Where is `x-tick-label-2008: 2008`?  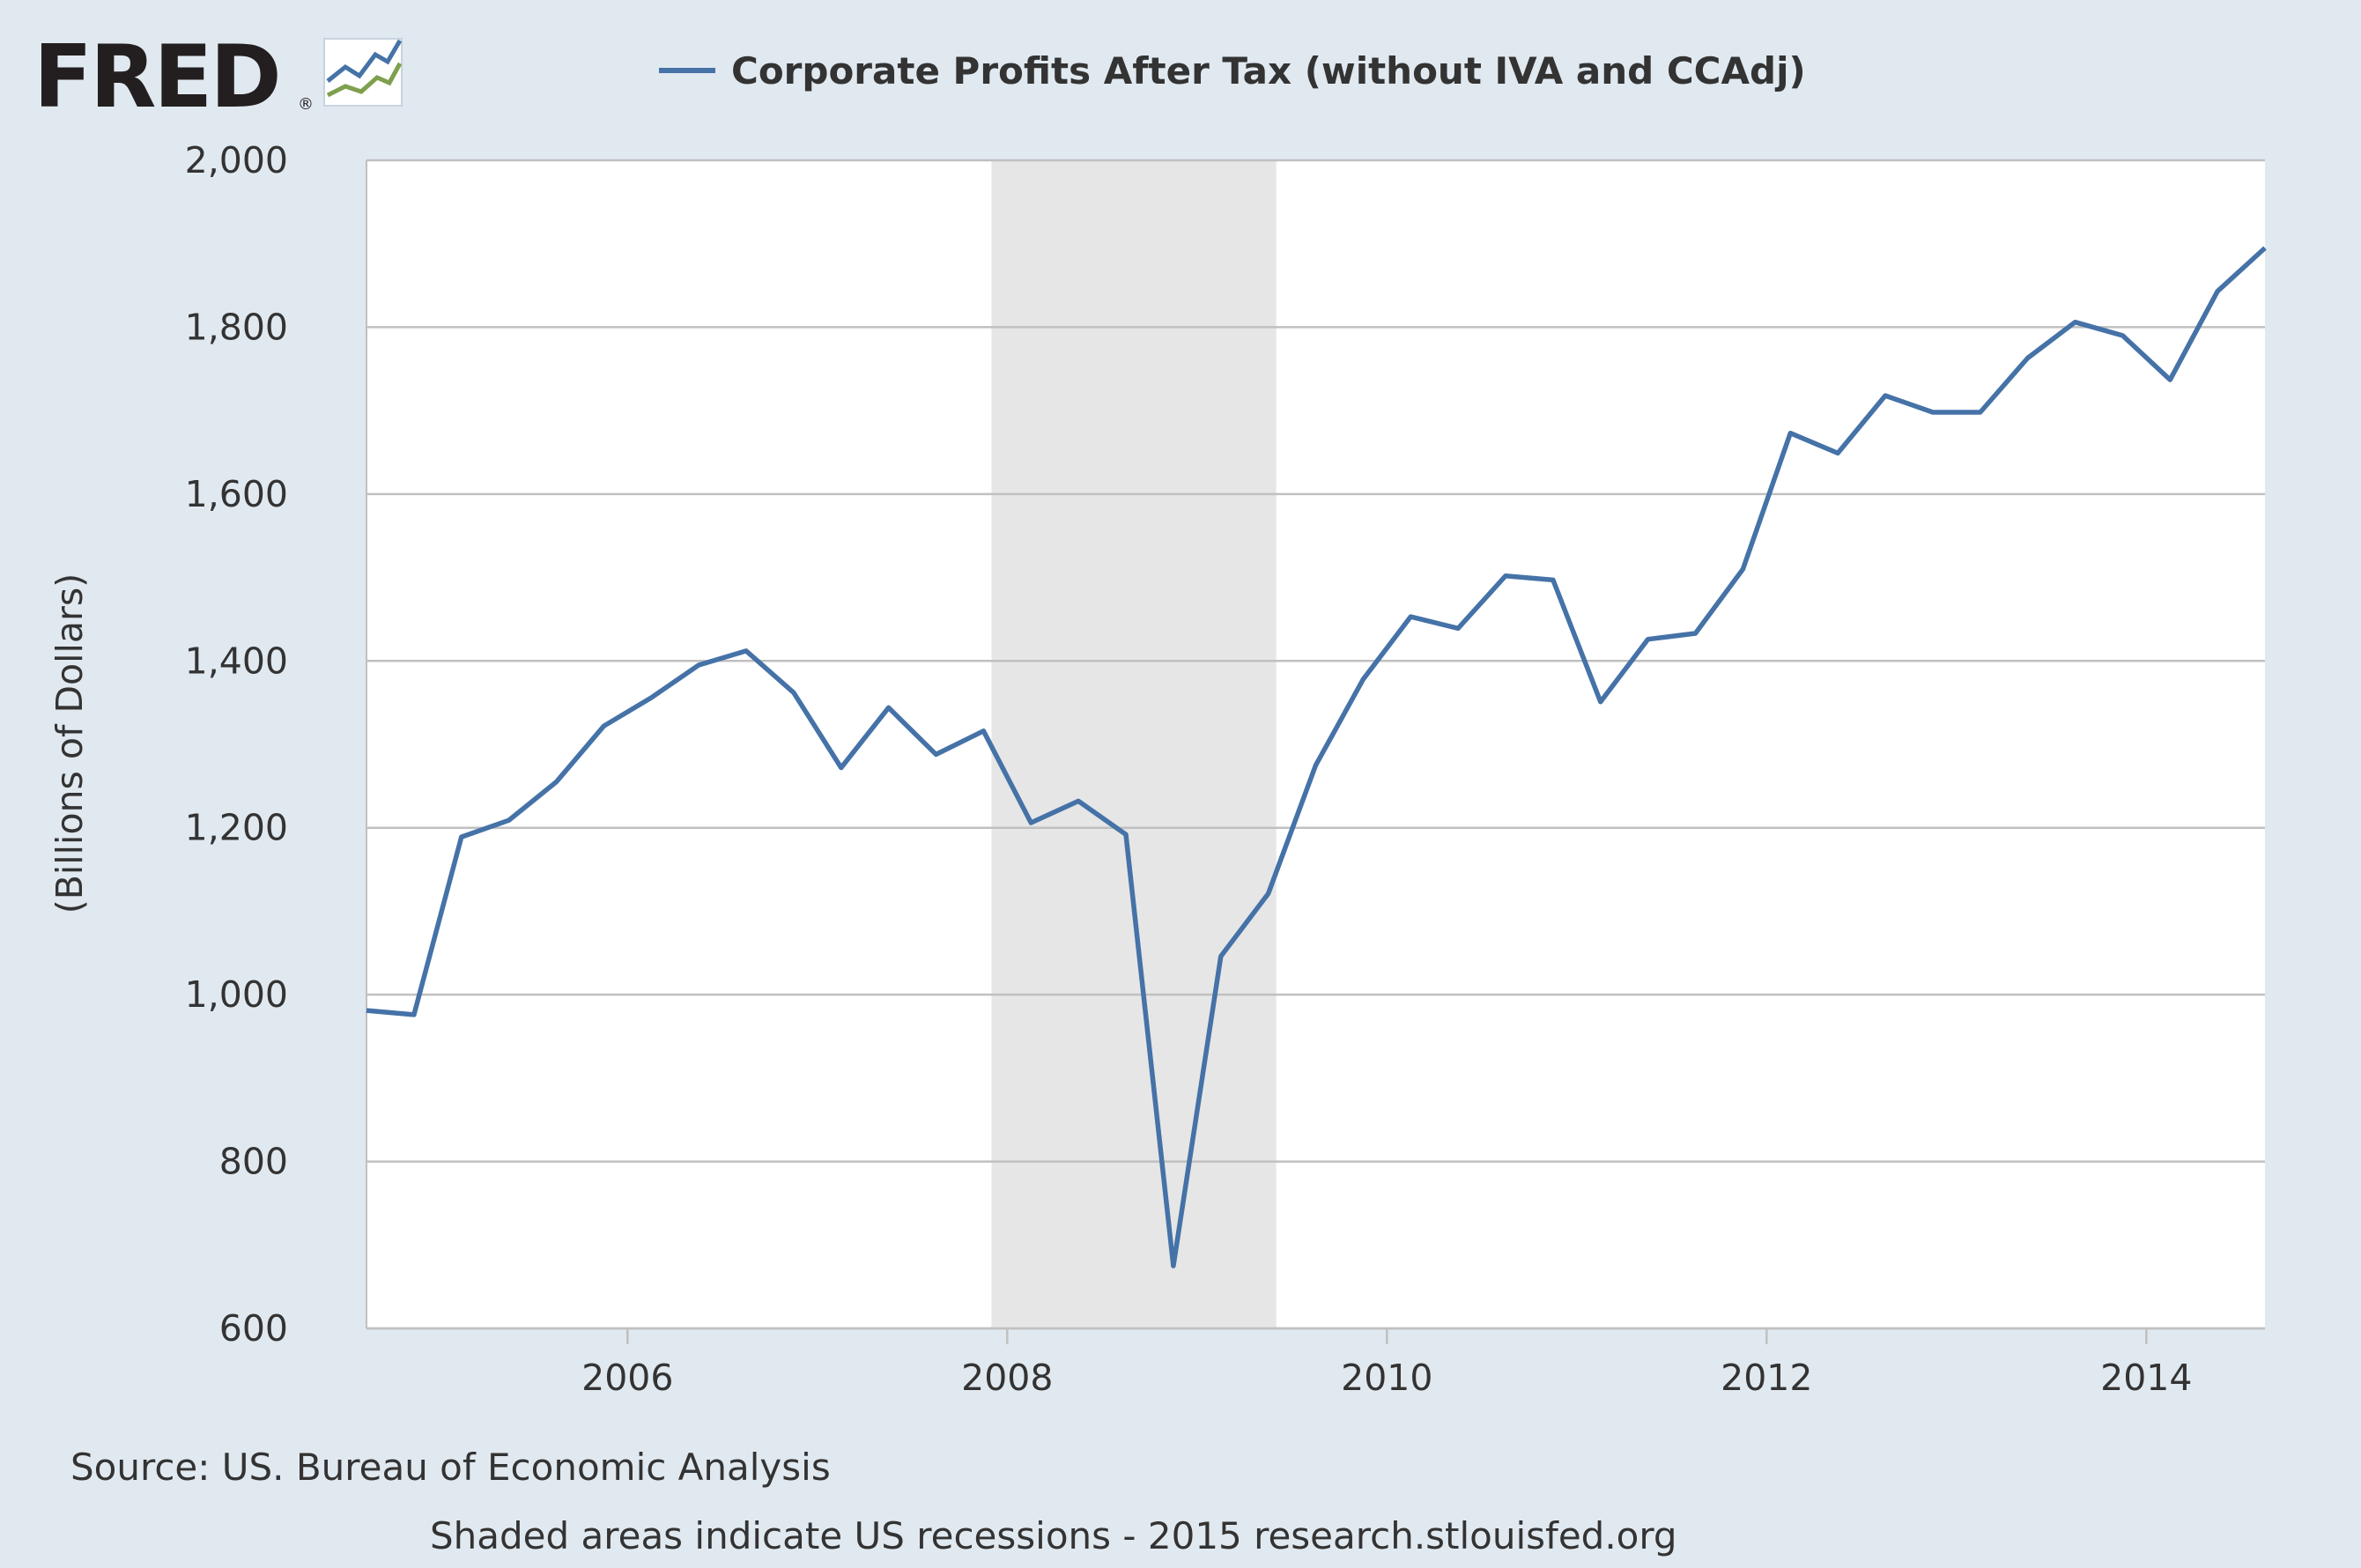
x-tick-label-2008: 2008 is located at coordinates (1007, 1378).